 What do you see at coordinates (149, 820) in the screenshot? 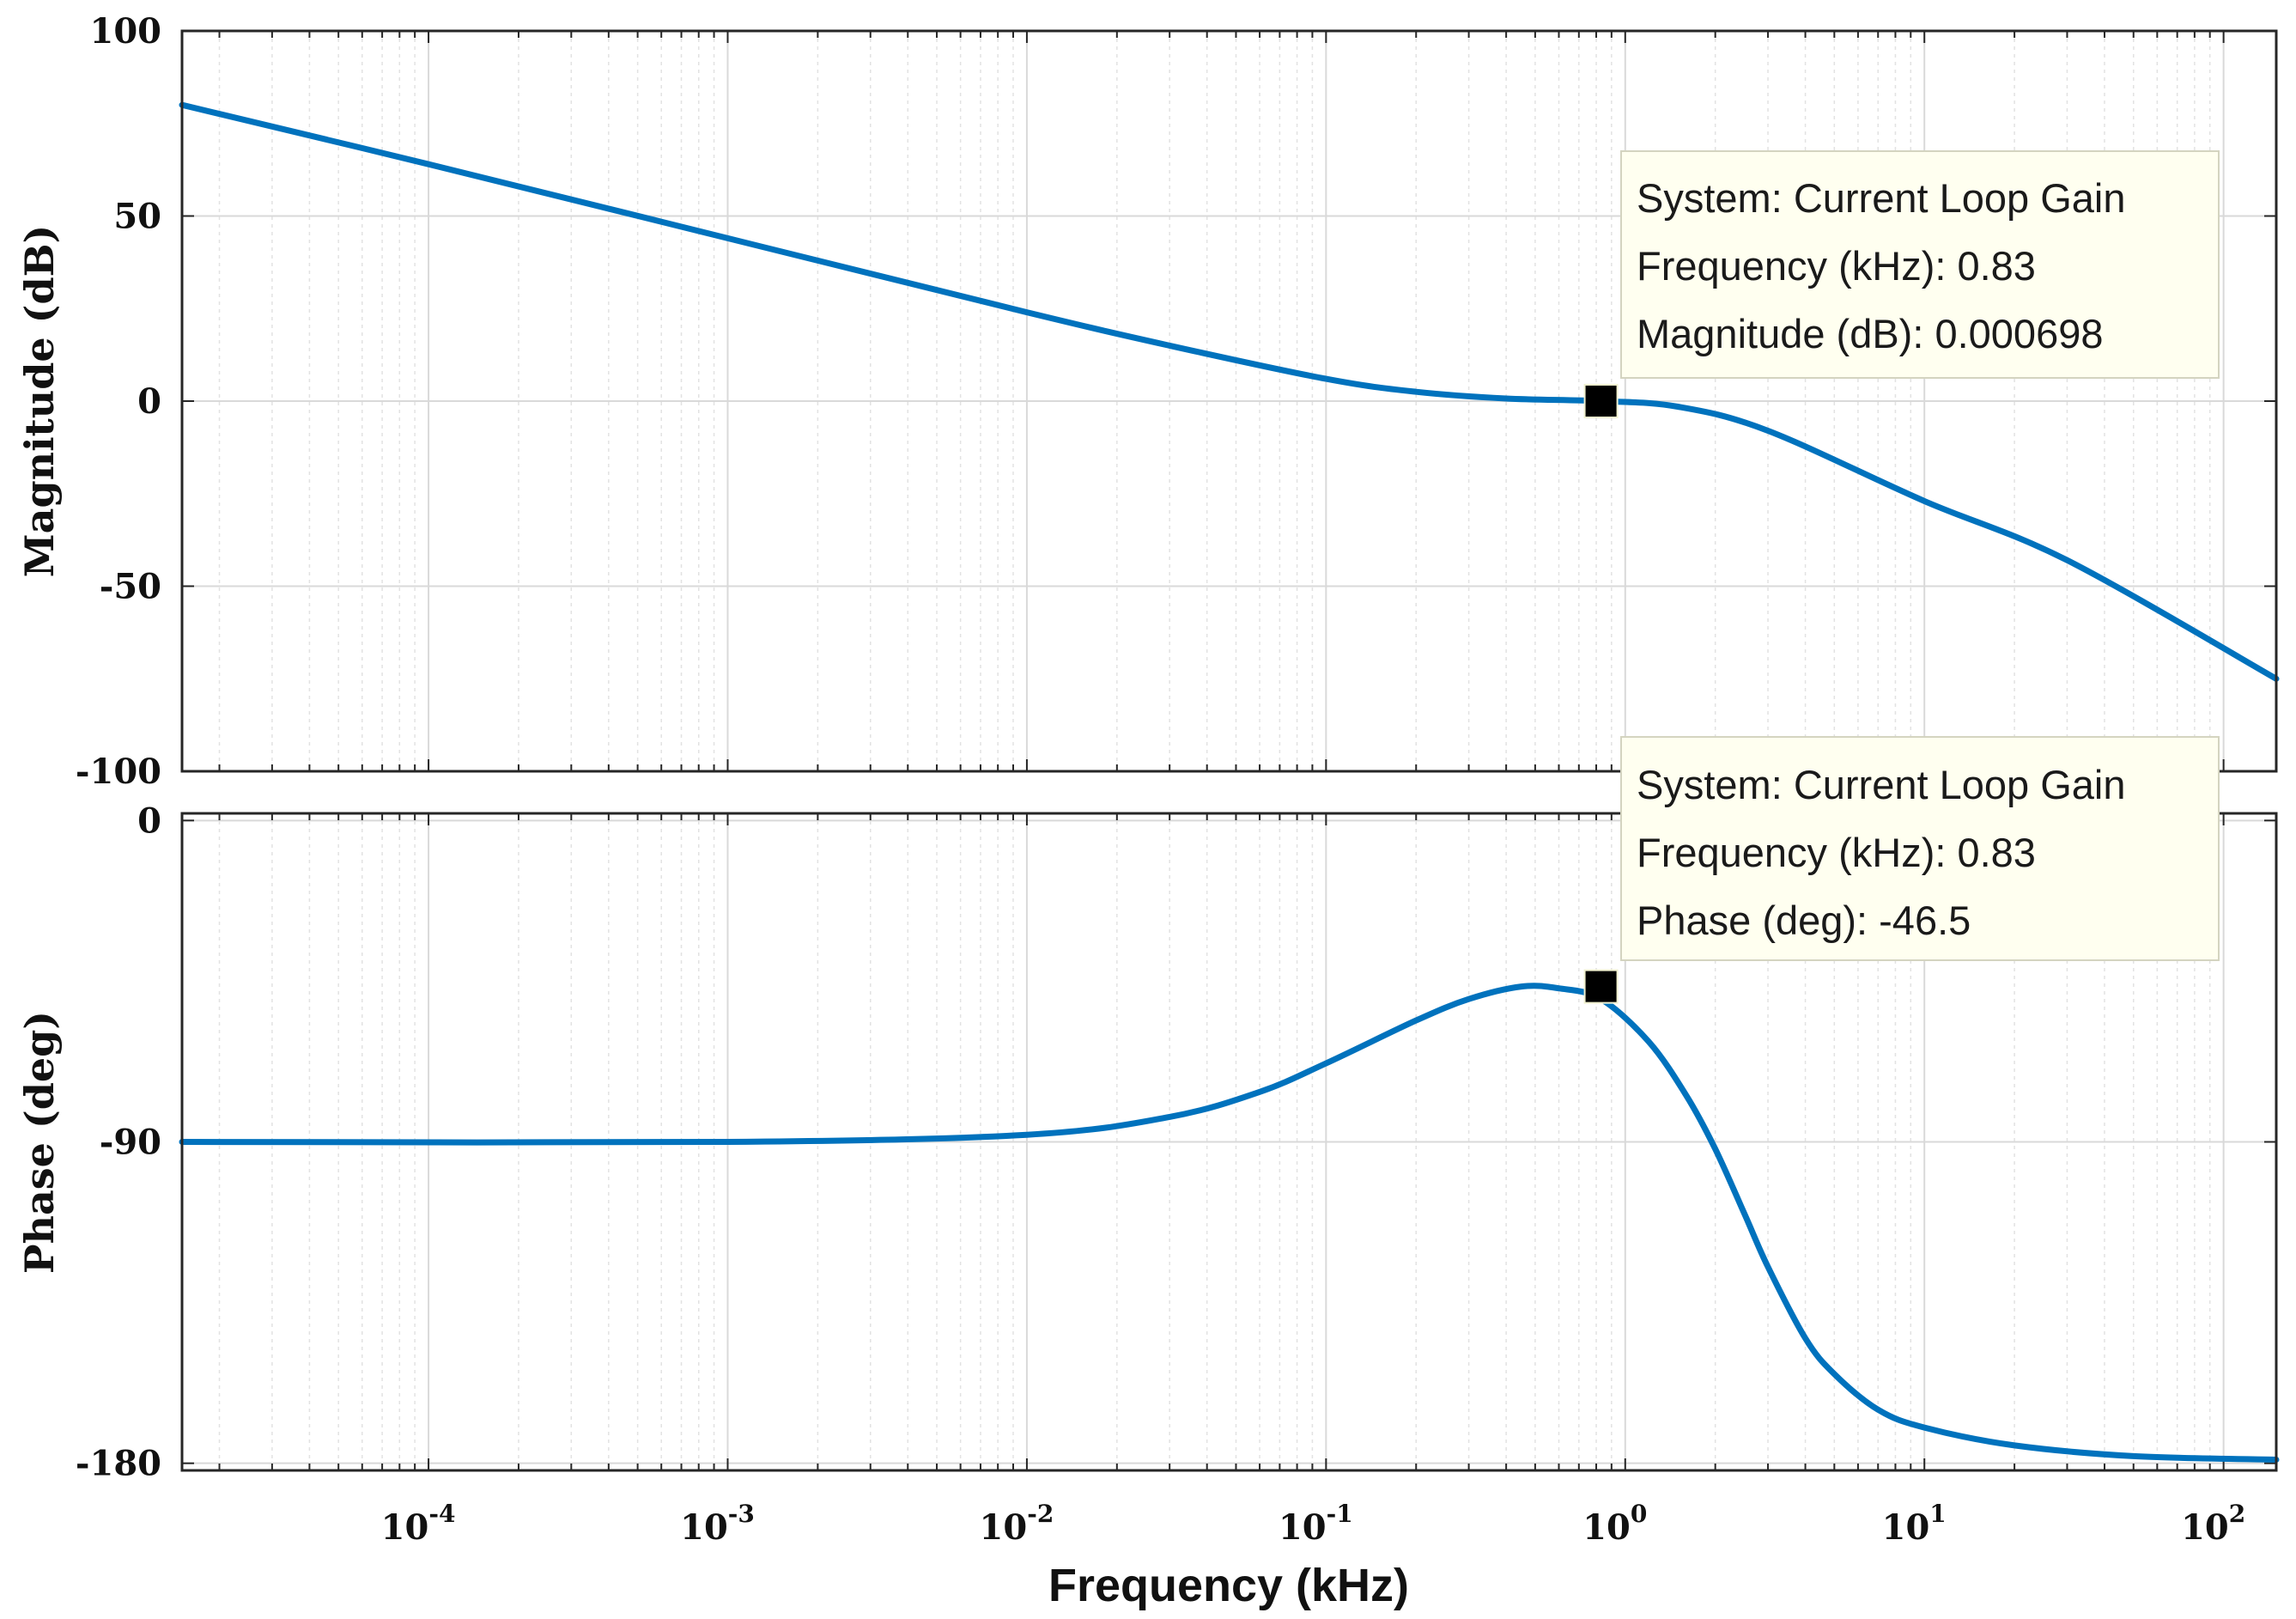
I see `phase-ytick-label: 0` at bounding box center [149, 820].